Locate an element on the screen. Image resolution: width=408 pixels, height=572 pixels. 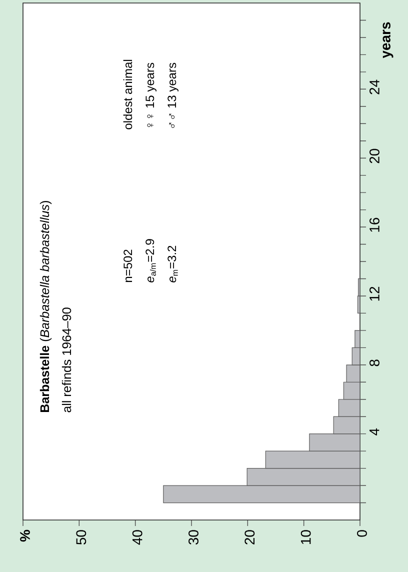
x-tick-label: 40 is located at coordinates (137, 537).